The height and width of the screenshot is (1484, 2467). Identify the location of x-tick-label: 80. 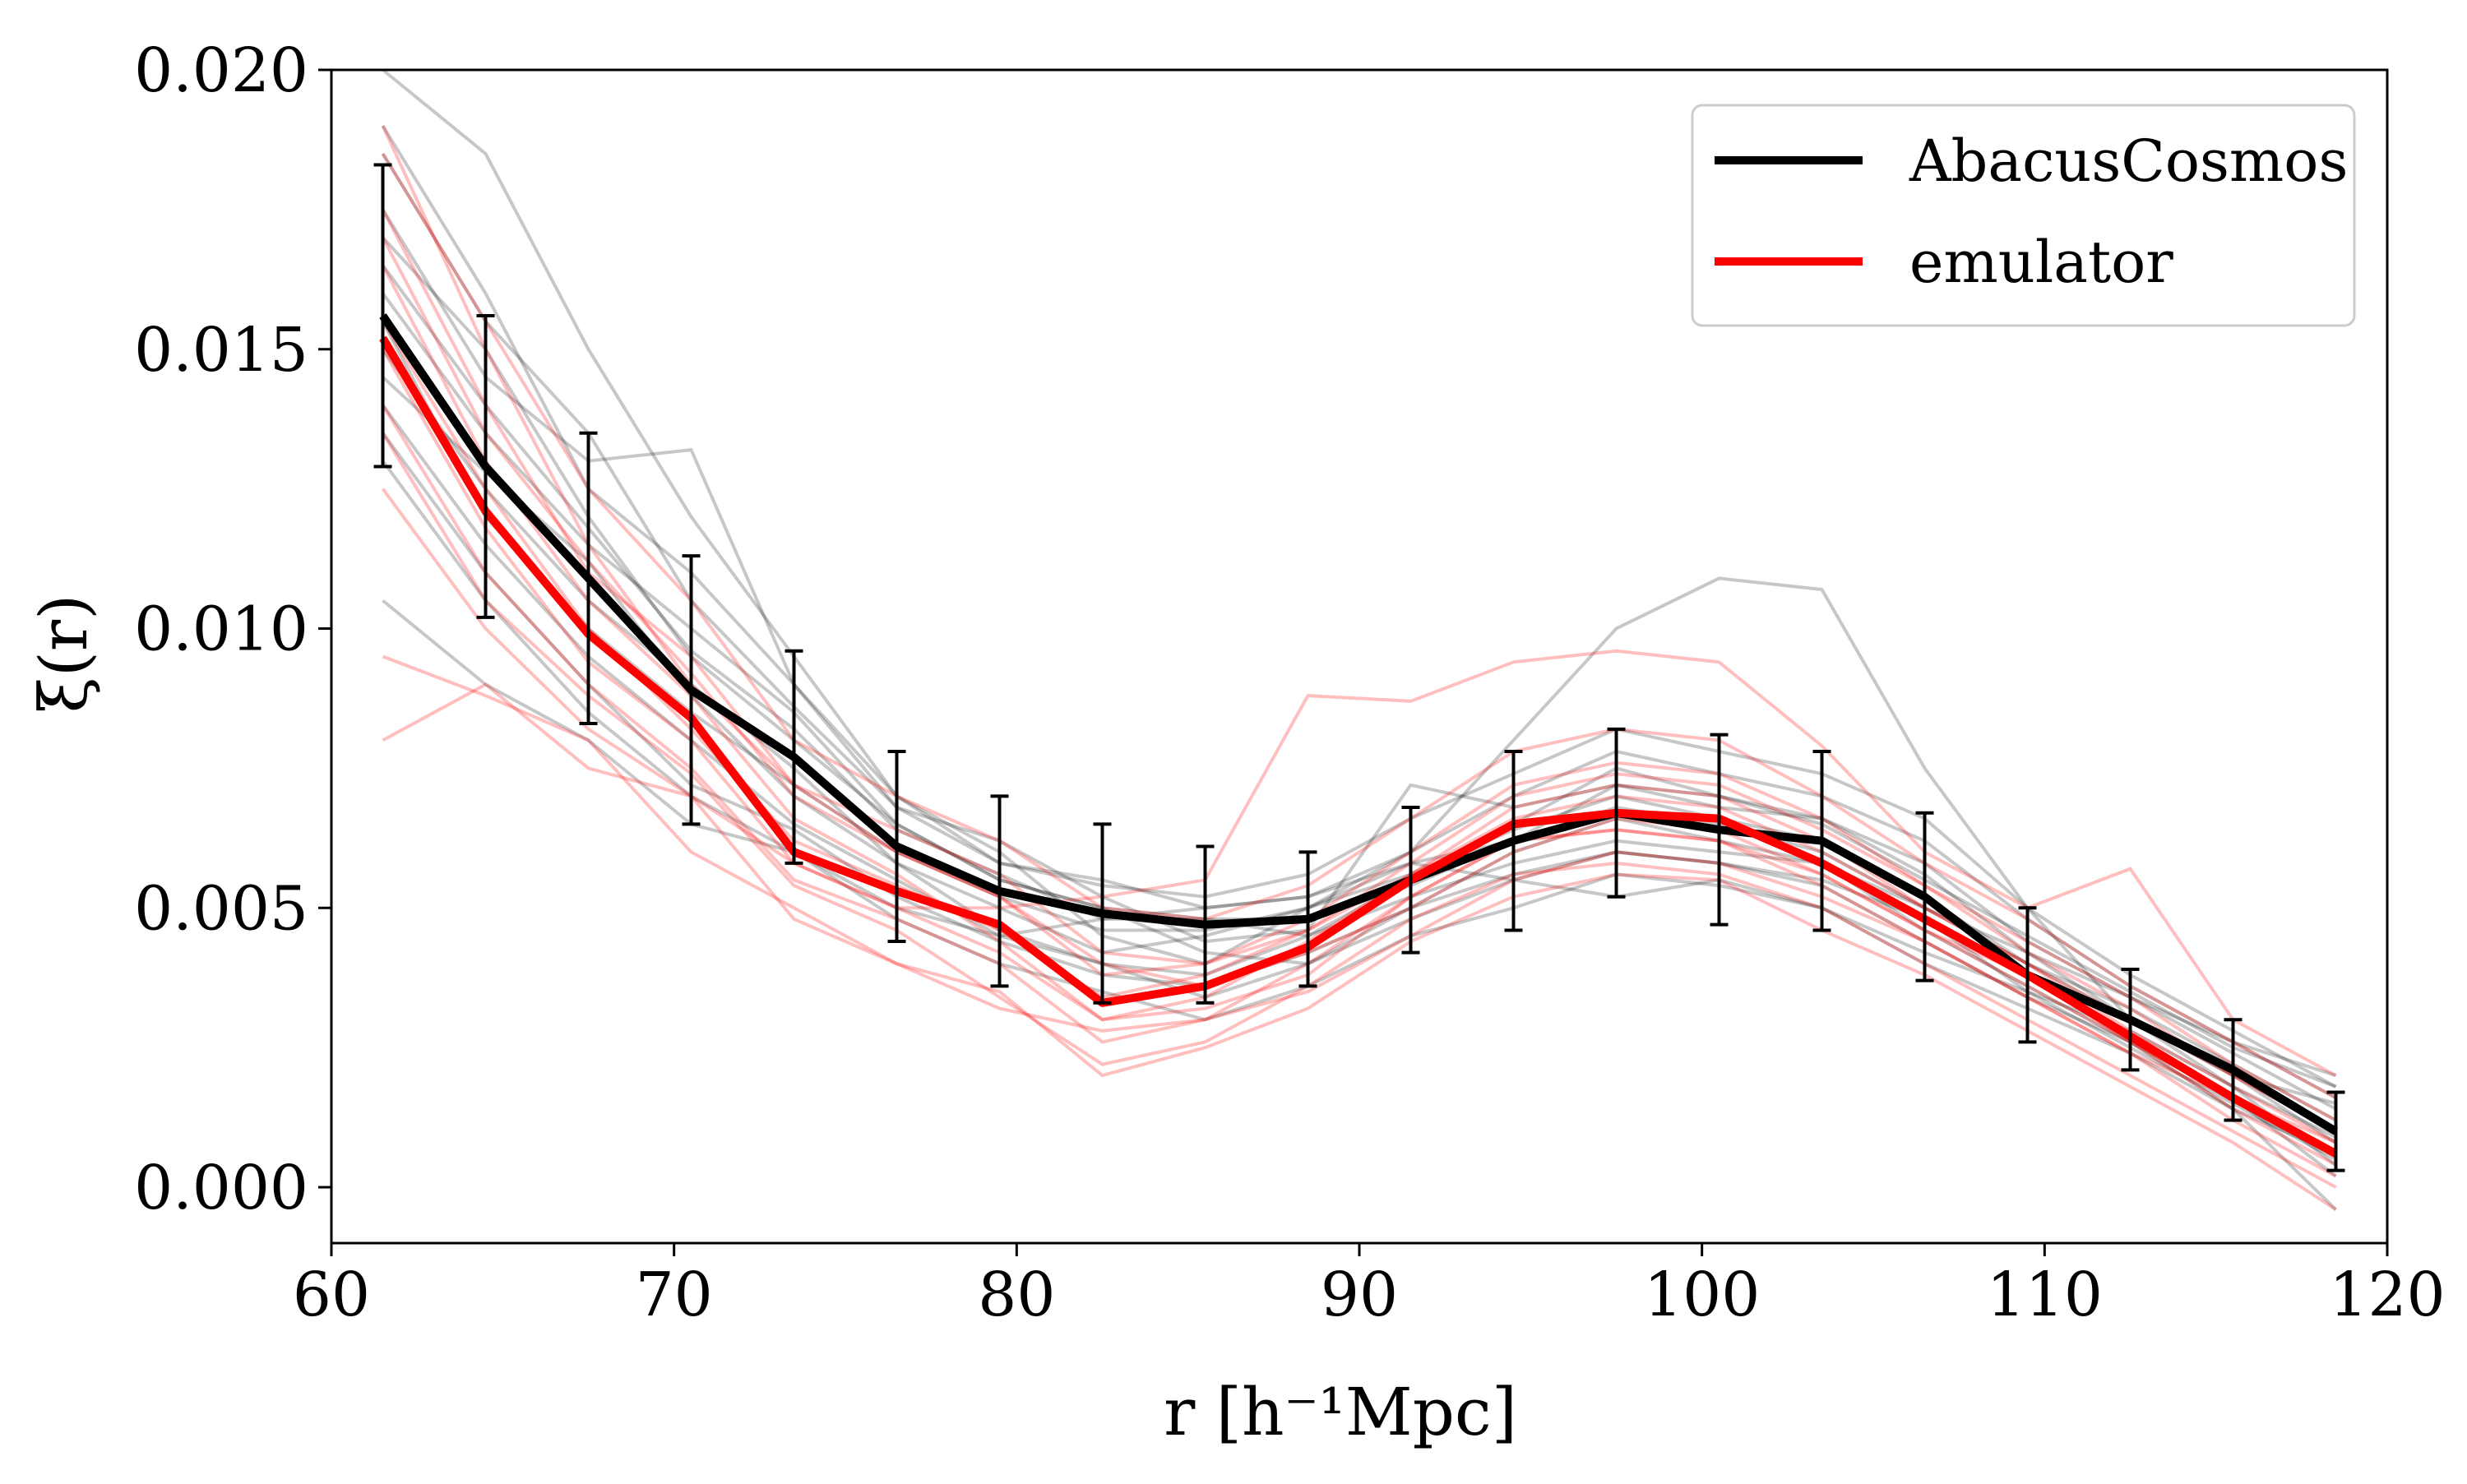
(1017, 1295).